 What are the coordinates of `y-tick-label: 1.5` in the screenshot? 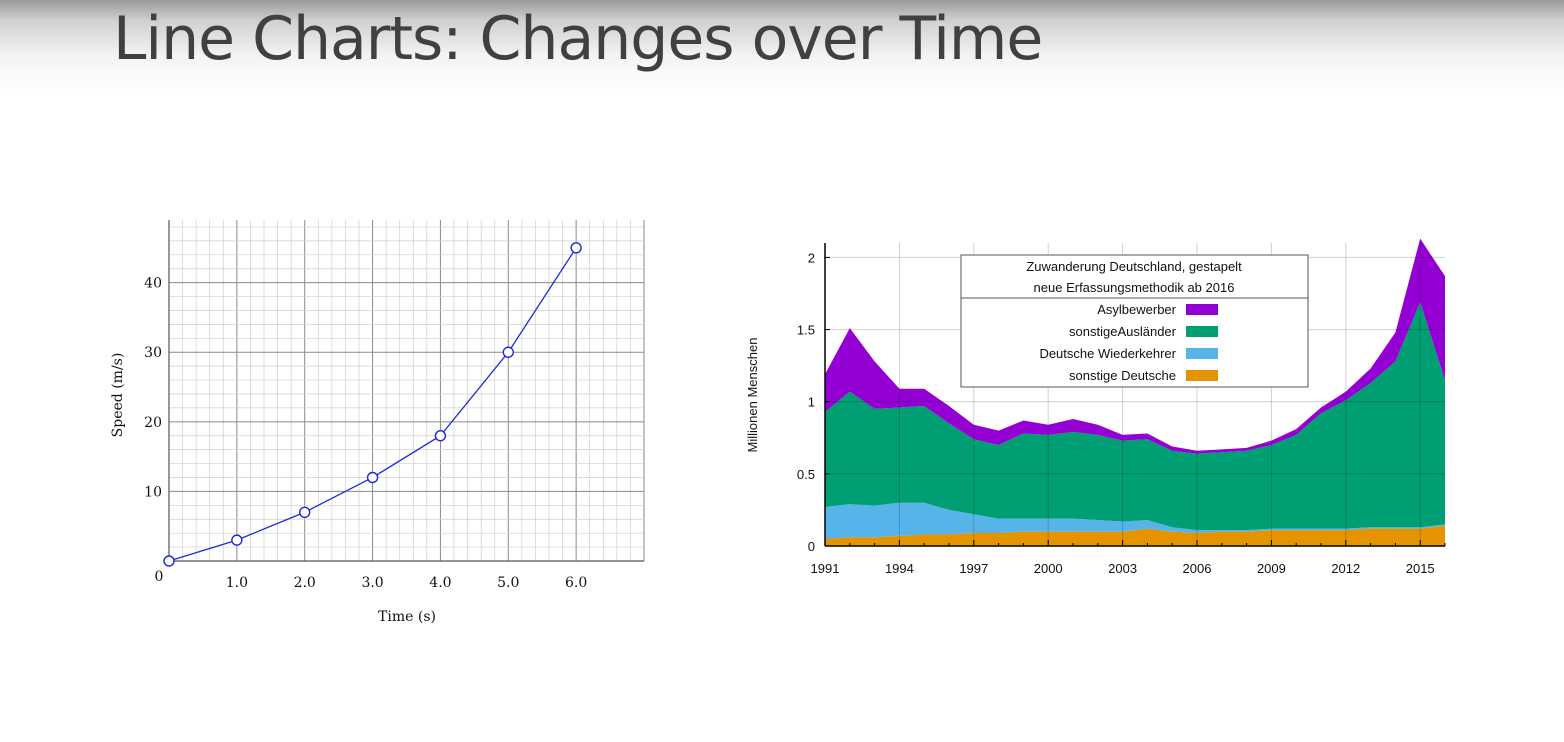 It's located at (806, 330).